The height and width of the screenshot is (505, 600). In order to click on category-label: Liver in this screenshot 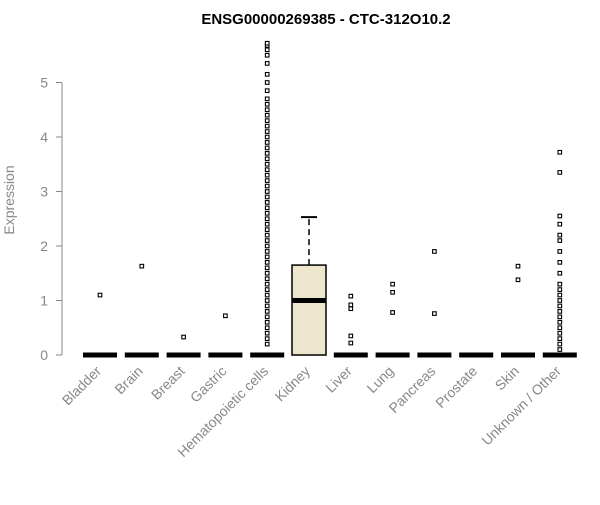, I will do `click(338, 379)`.